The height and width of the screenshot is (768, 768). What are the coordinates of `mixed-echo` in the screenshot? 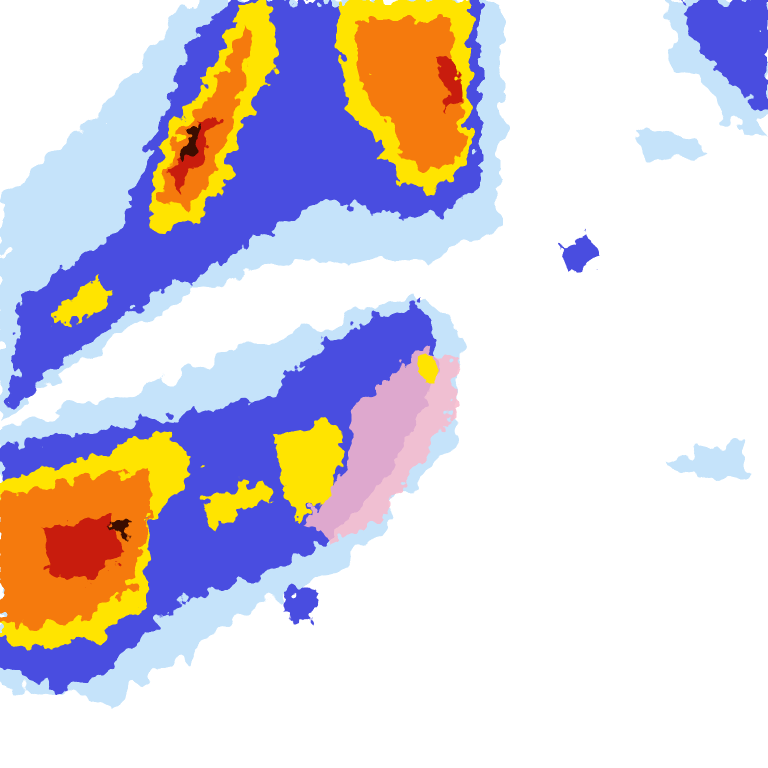 It's located at (382, 447).